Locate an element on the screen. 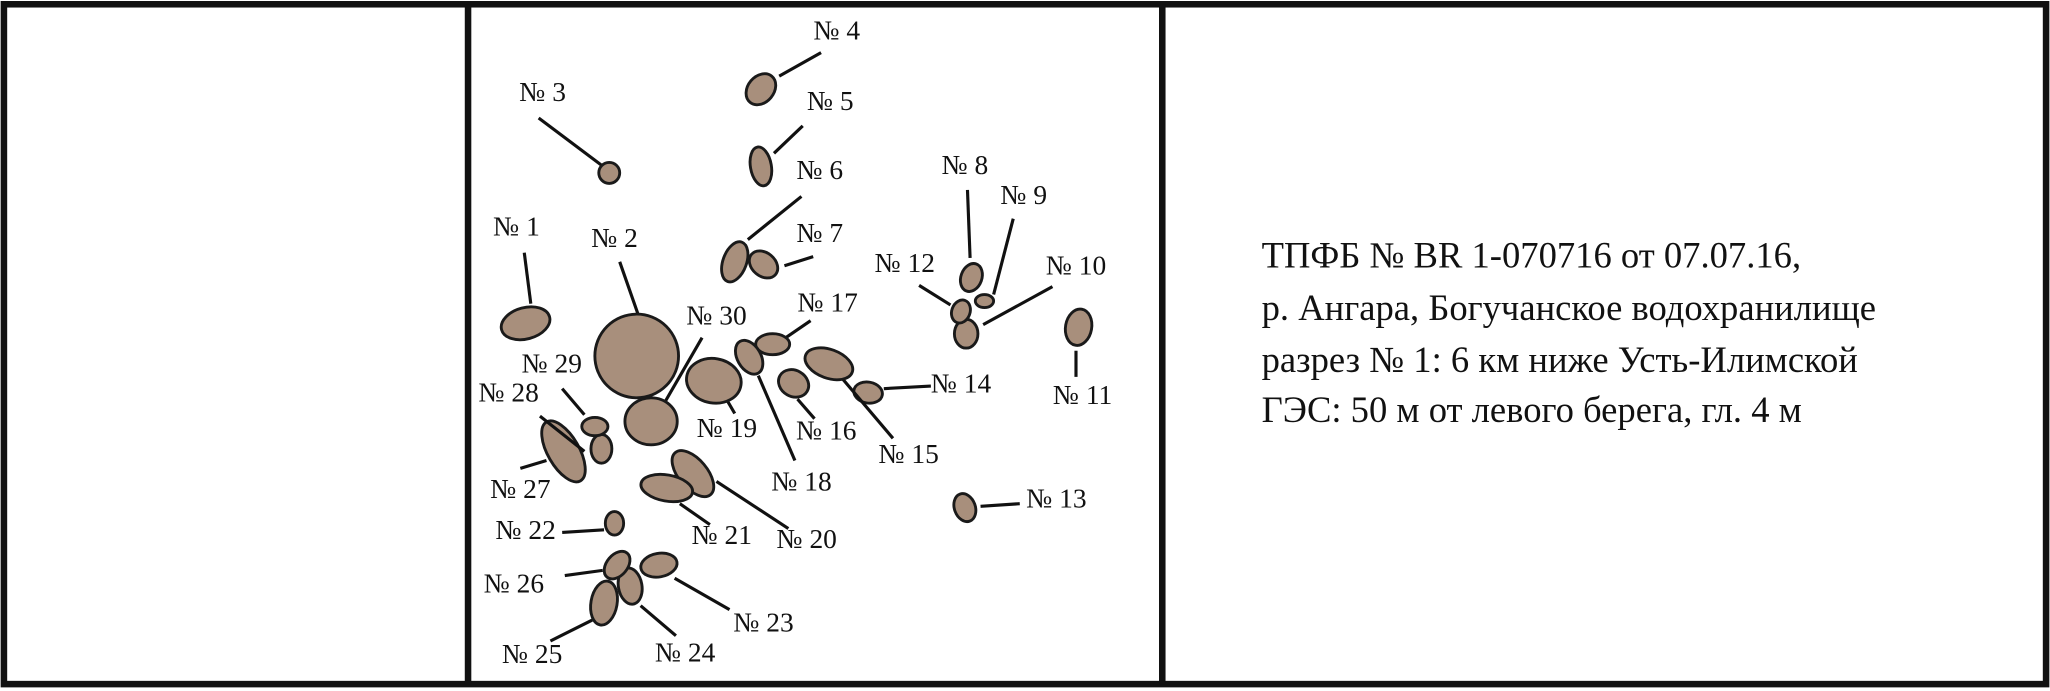 The height and width of the screenshot is (691, 2050). particle-label: № 12 is located at coordinates (904, 263).